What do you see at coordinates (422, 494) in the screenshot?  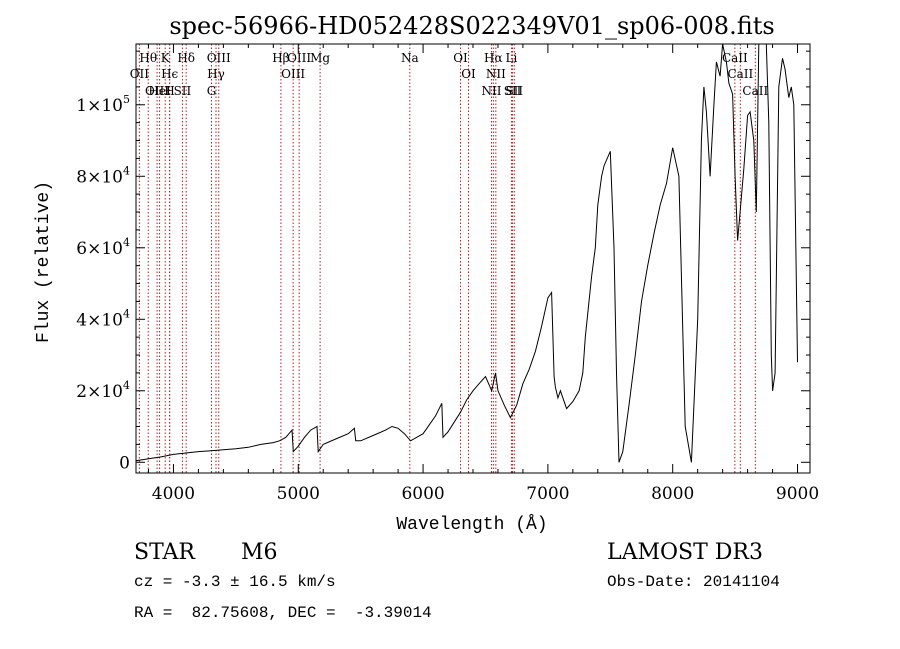 I see `x-tick-label: 6000` at bounding box center [422, 494].